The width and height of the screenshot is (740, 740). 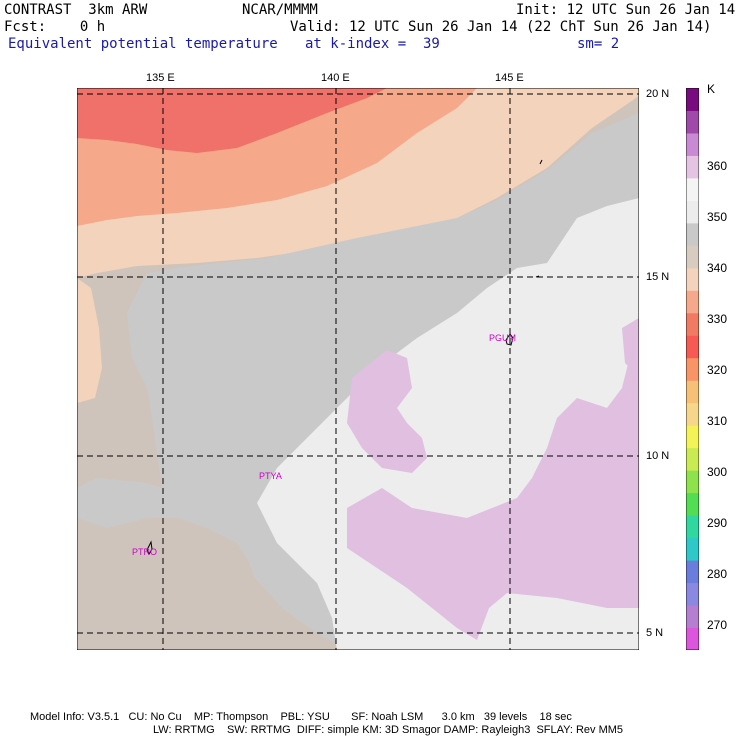 I want to click on station-label-ptro: PTRO, so click(x=145, y=552).